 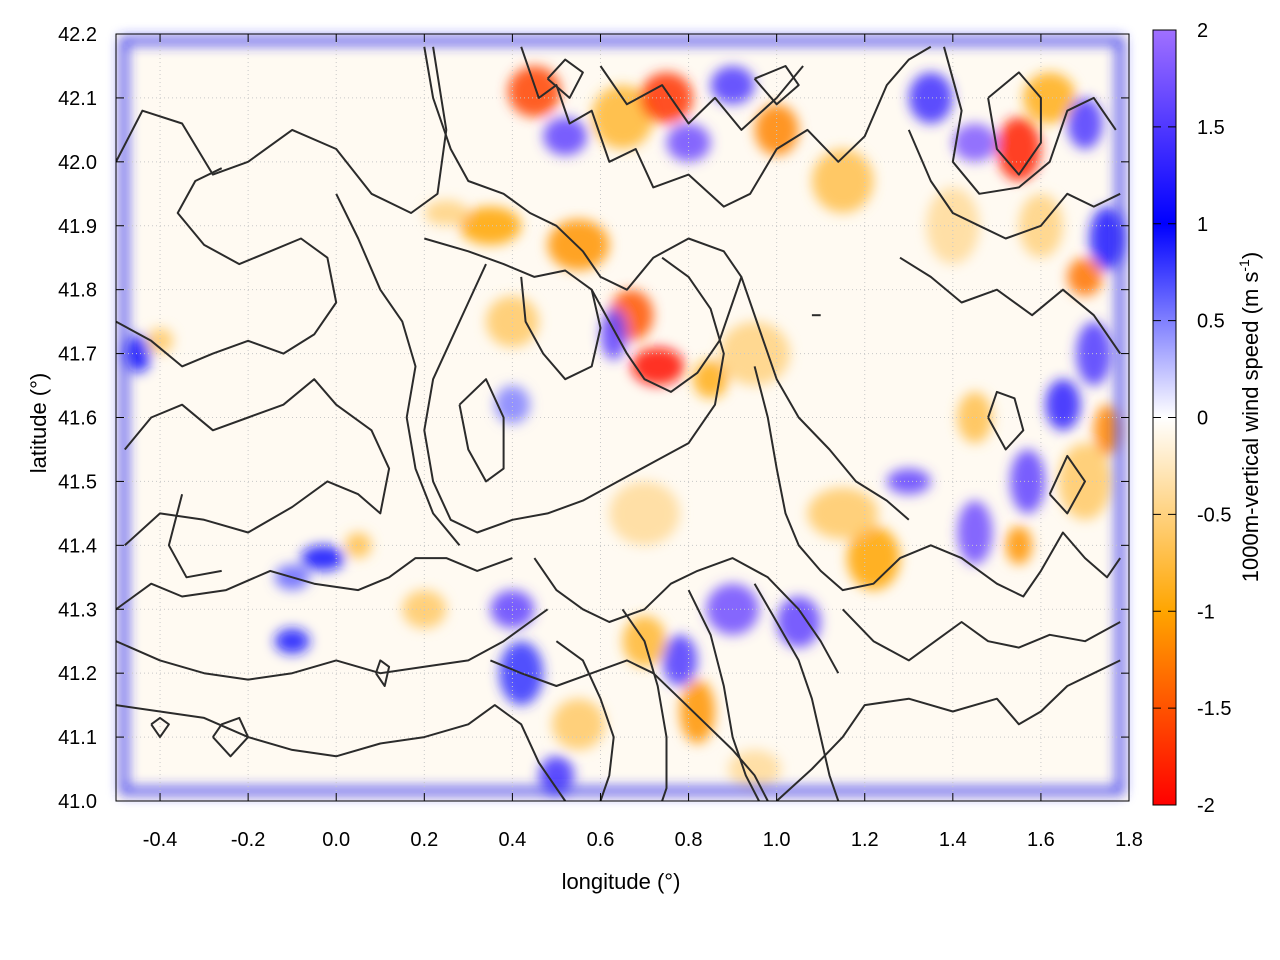 I want to click on colorbar-tick-label: -1.5, so click(x=1214, y=709).